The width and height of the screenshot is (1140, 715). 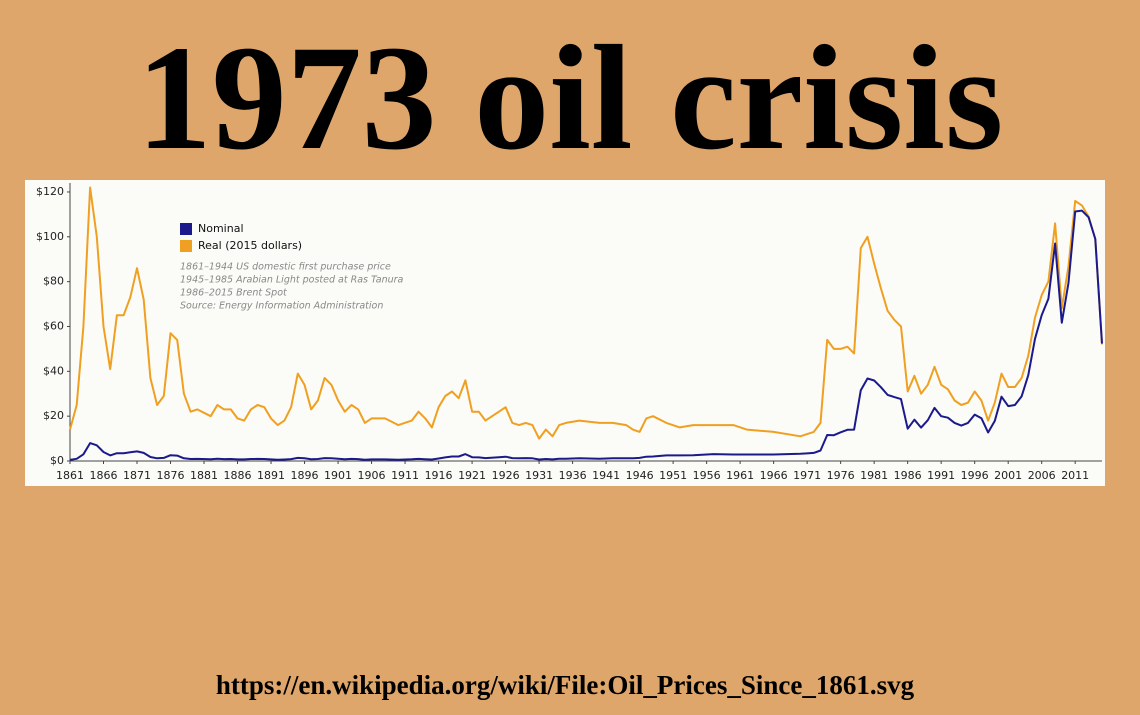 I want to click on x-tick-label: 2011, so click(x=1075, y=475).